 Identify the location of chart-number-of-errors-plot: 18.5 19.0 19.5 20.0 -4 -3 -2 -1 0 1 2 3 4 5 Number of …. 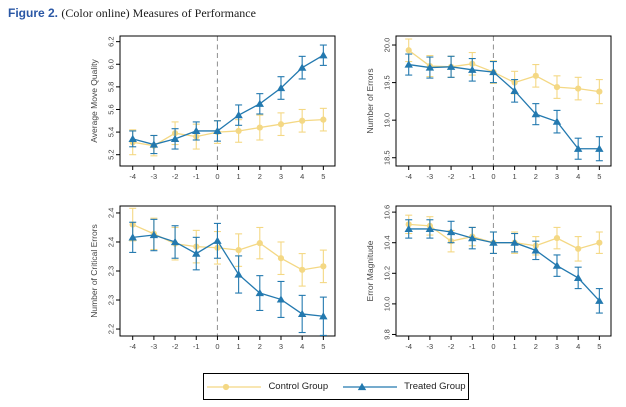
(488, 108).